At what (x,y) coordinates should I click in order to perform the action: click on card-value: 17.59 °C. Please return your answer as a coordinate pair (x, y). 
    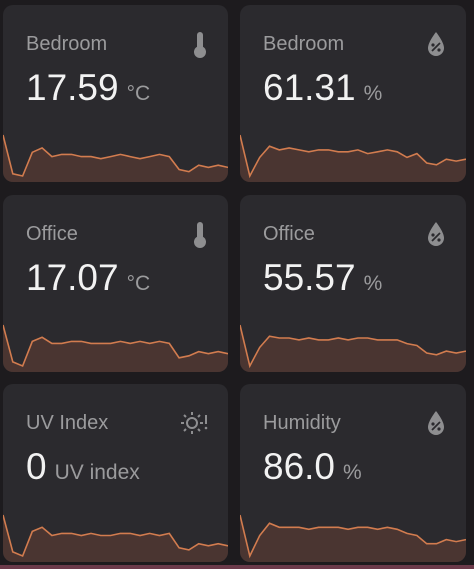
    Looking at the image, I should click on (88, 88).